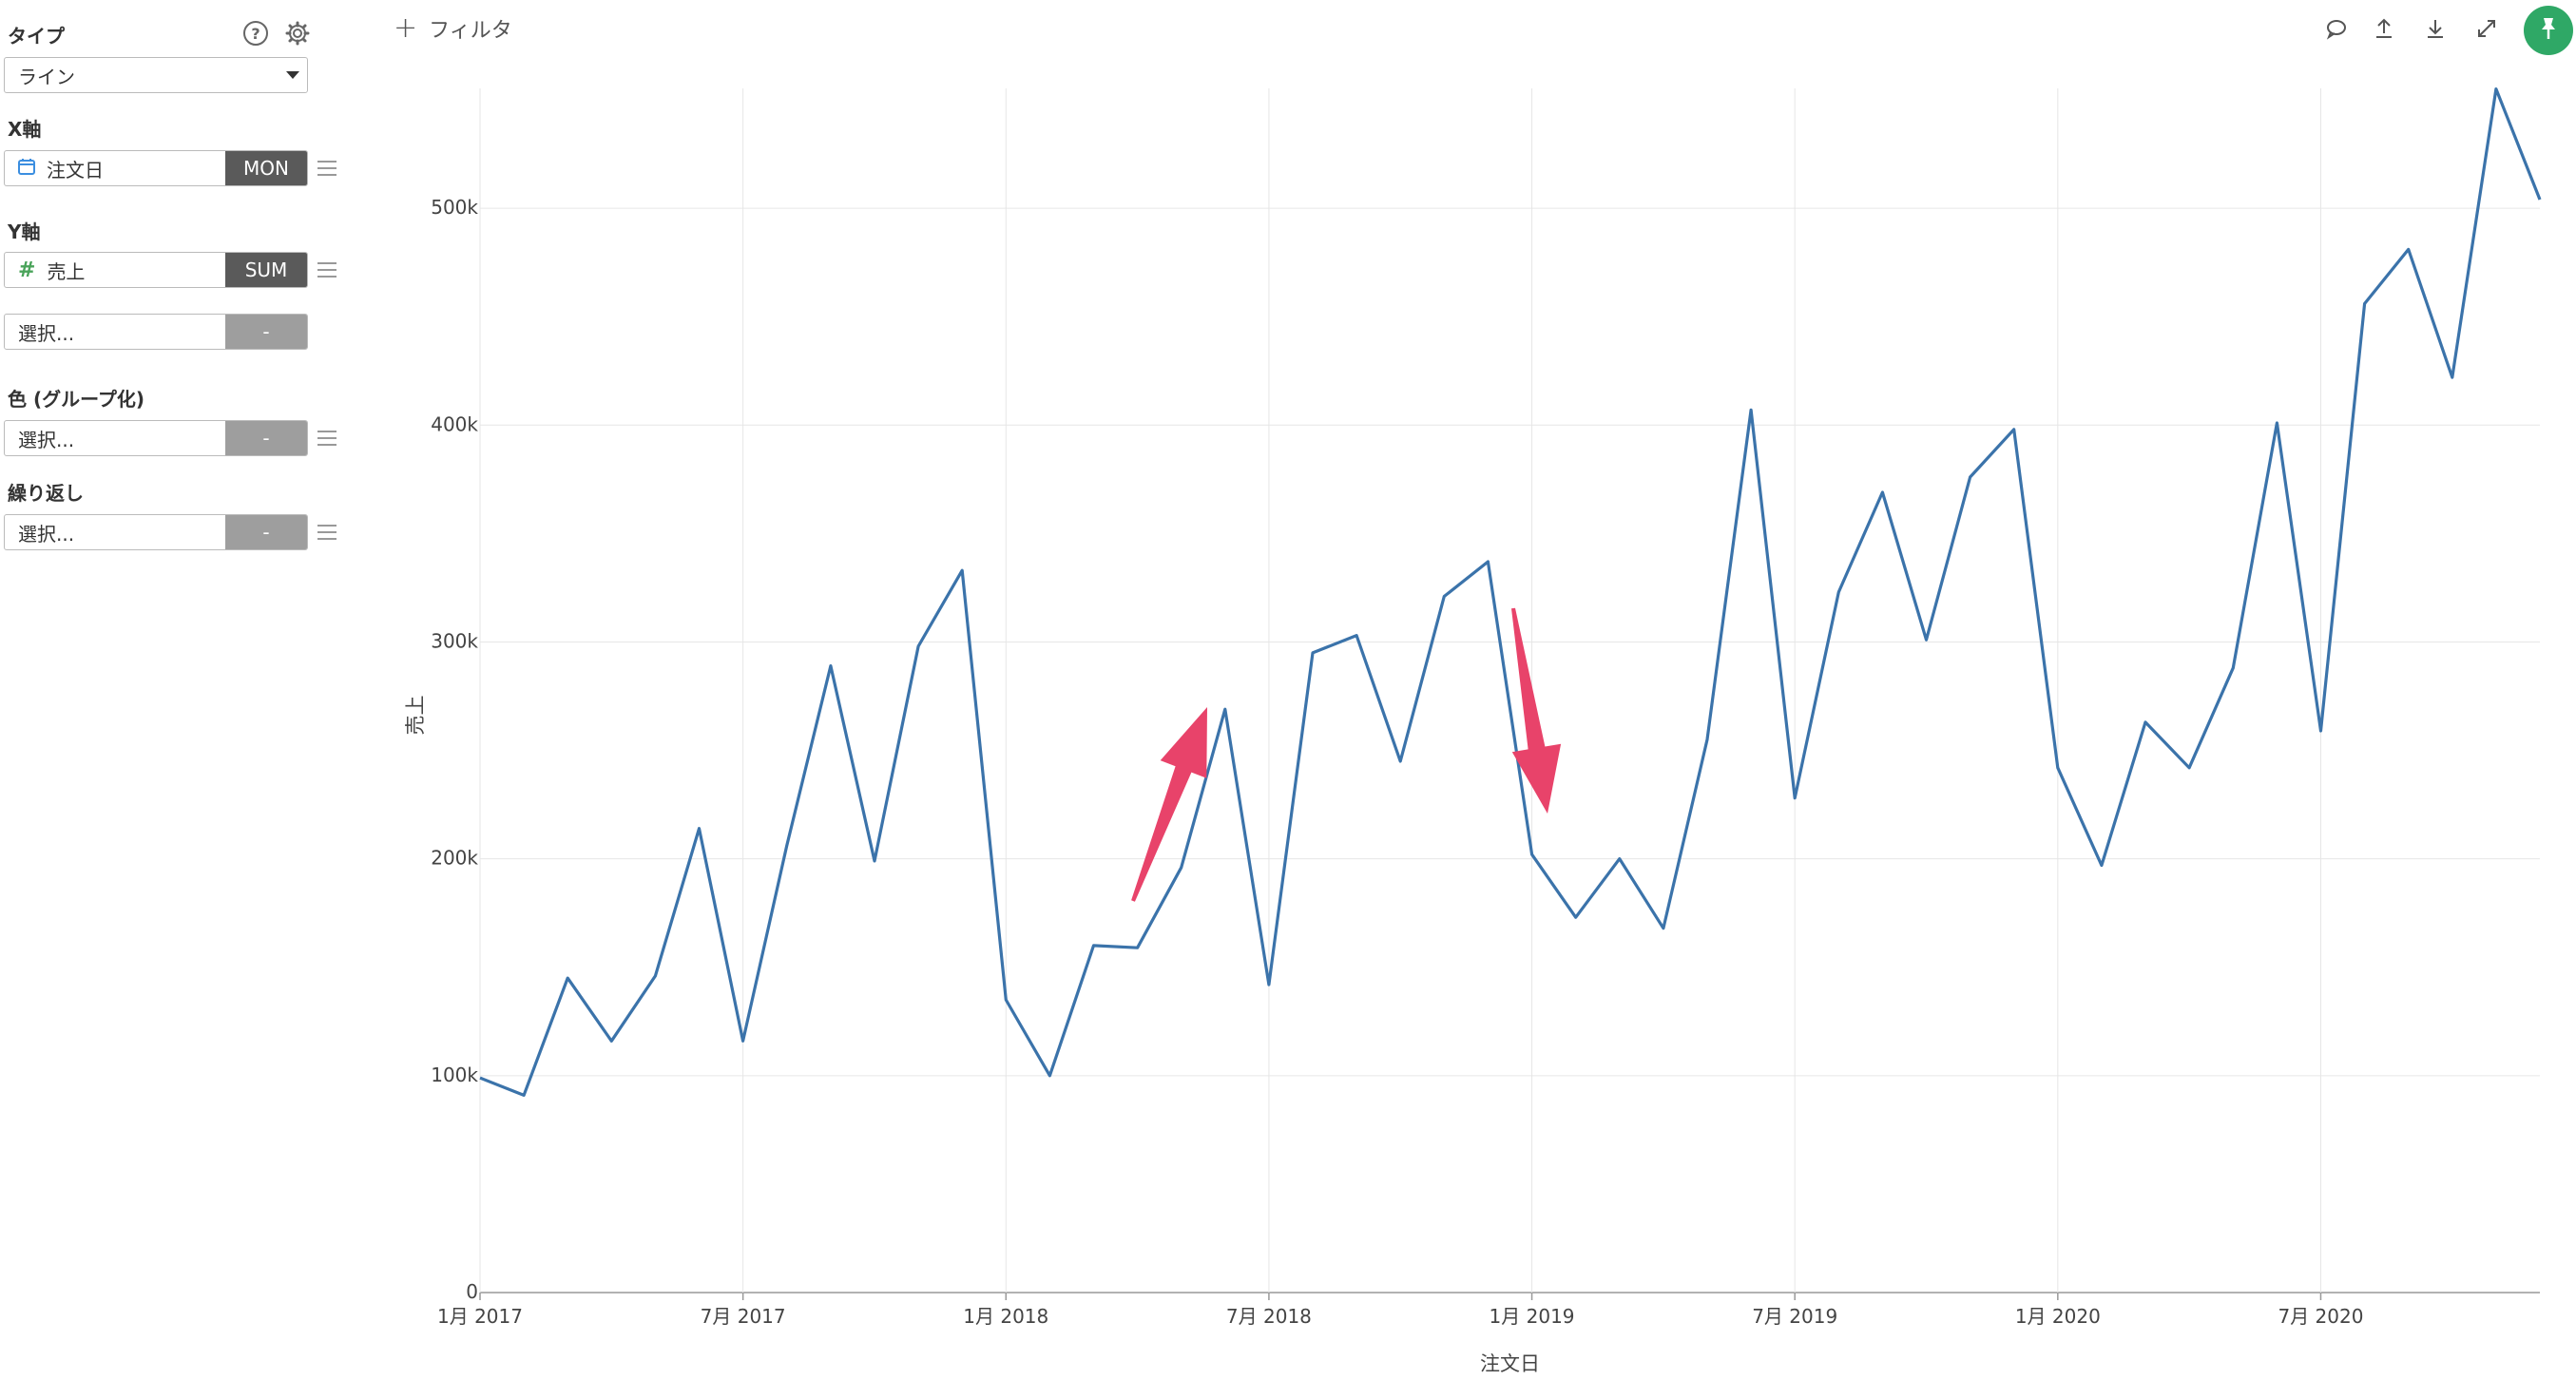 The width and height of the screenshot is (2576, 1399). I want to click on x-tick-label: 7月 2017, so click(743, 1317).